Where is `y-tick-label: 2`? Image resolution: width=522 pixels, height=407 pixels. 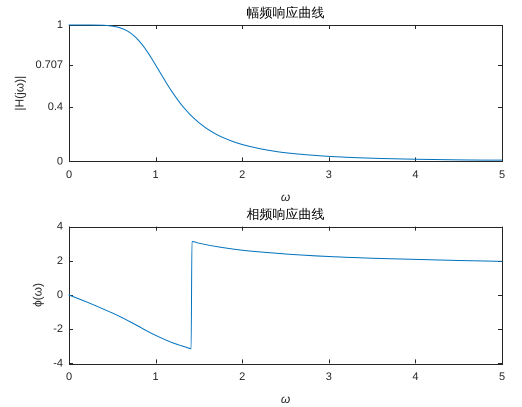 y-tick-label: 2 is located at coordinates (59, 260).